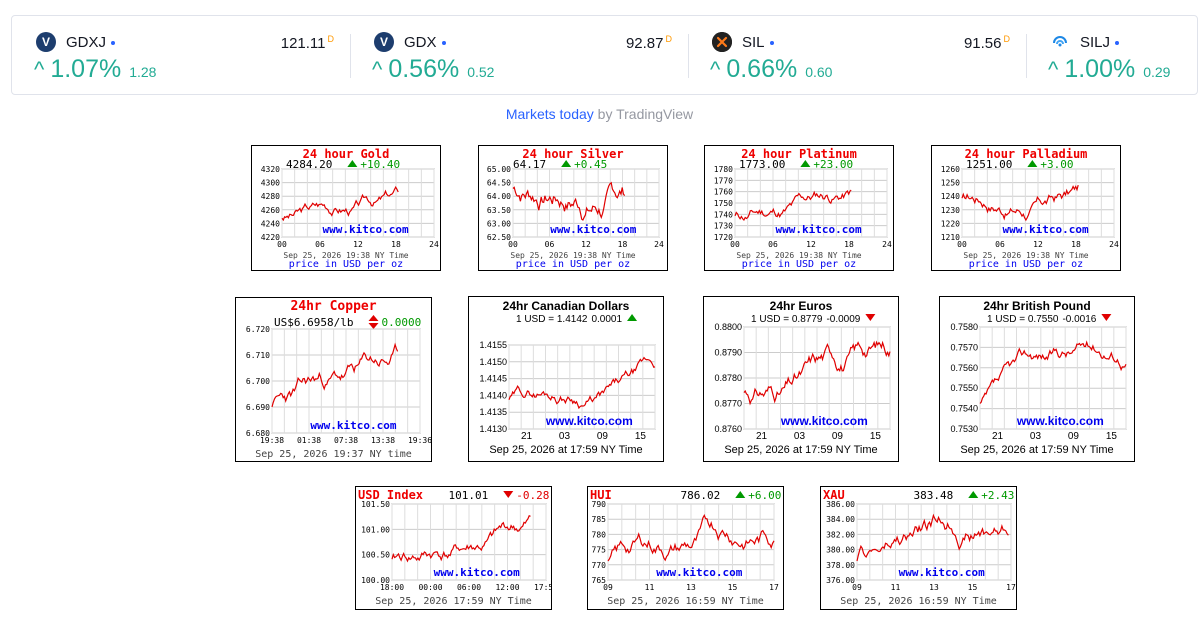 This screenshot has height=630, width=1199. Describe the element at coordinates (964, 327) in the screenshot. I see `y-tick-label: 0.7580` at that location.